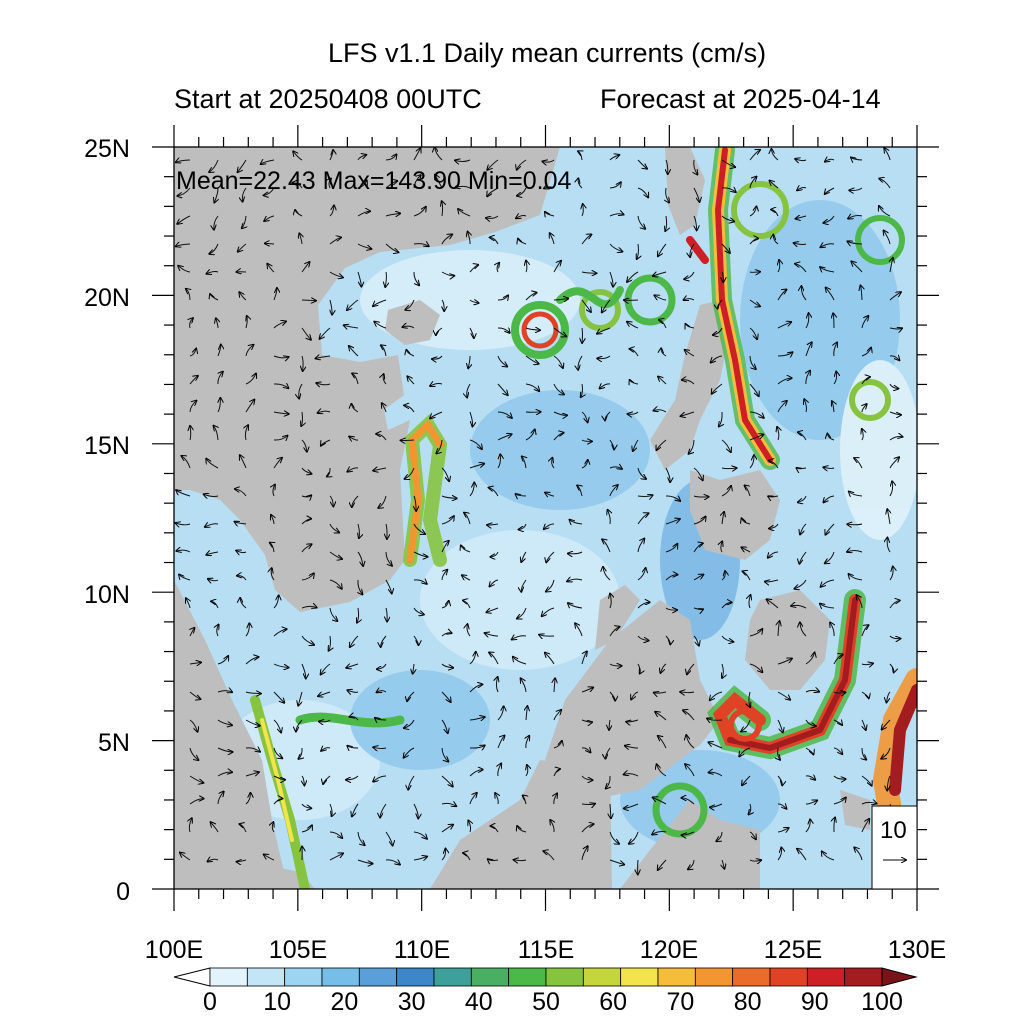 This screenshot has height=1024, width=1024. Describe the element at coordinates (479, 1002) in the screenshot. I see `colorbar-label: 40` at that location.